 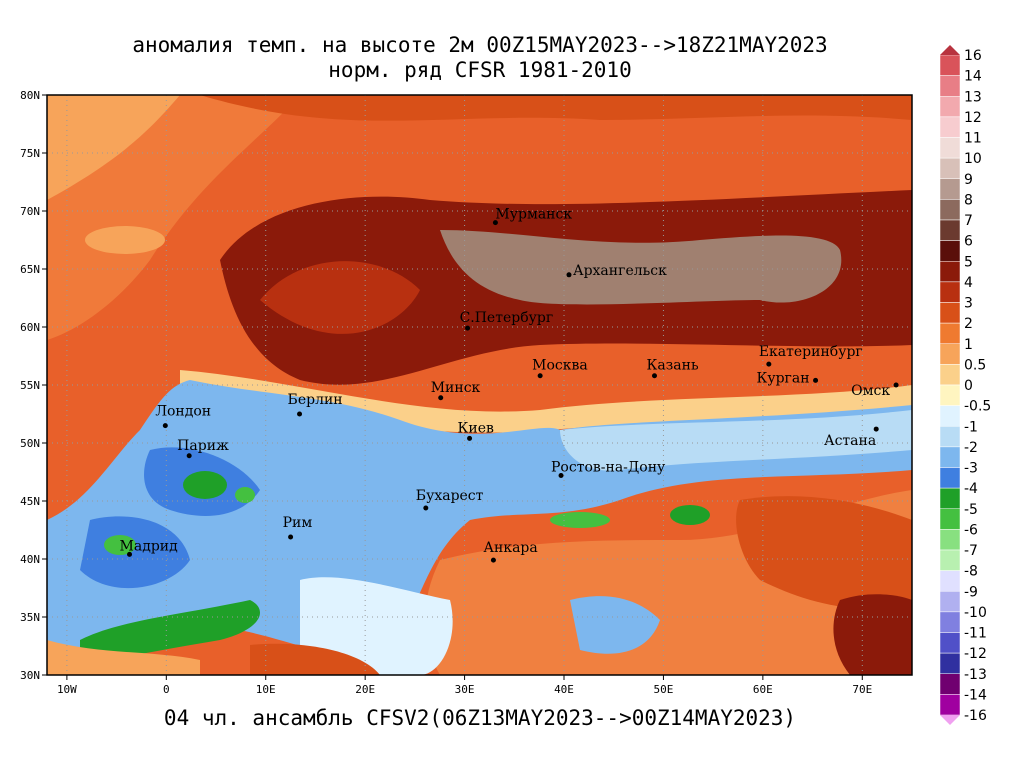 I want to click on colorbar-label: -2, so click(x=971, y=448).